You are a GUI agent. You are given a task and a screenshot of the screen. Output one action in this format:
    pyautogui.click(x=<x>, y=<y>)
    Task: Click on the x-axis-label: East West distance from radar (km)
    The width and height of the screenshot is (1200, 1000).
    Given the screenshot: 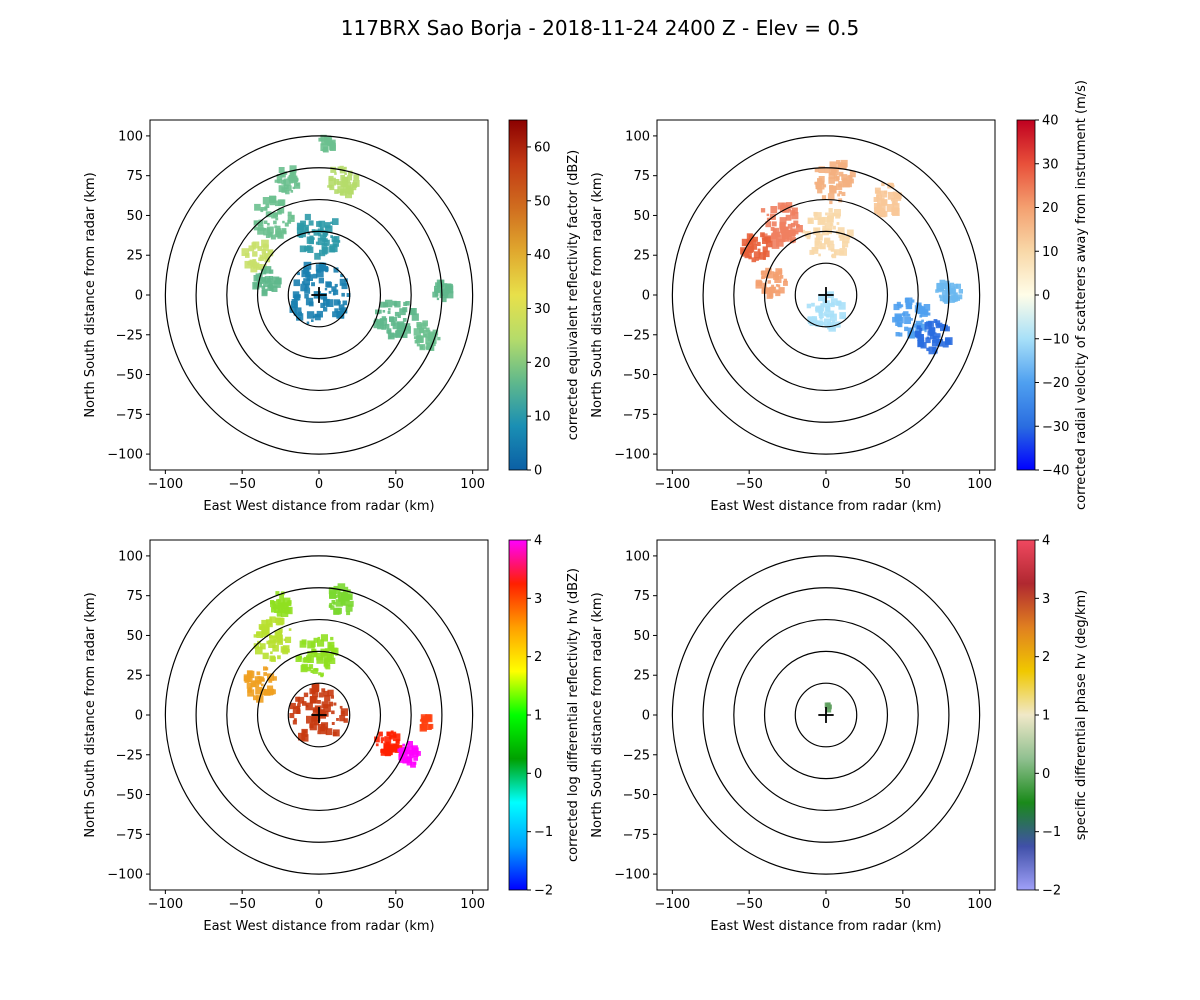 What is the action you would take?
    pyautogui.click(x=825, y=926)
    